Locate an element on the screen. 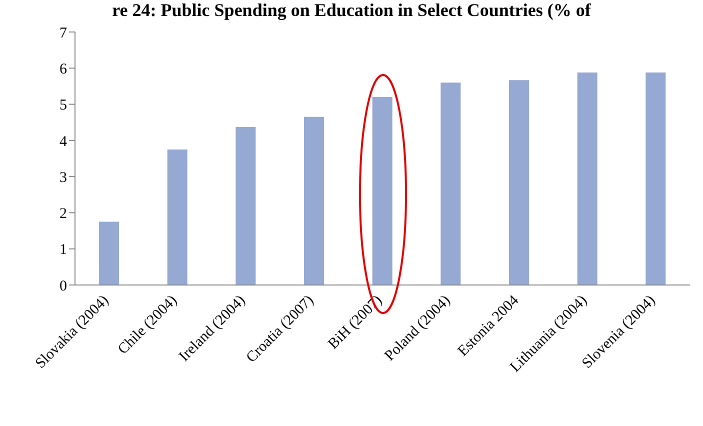 This screenshot has height=426, width=703. y-tick-label: 3 is located at coordinates (63, 178).